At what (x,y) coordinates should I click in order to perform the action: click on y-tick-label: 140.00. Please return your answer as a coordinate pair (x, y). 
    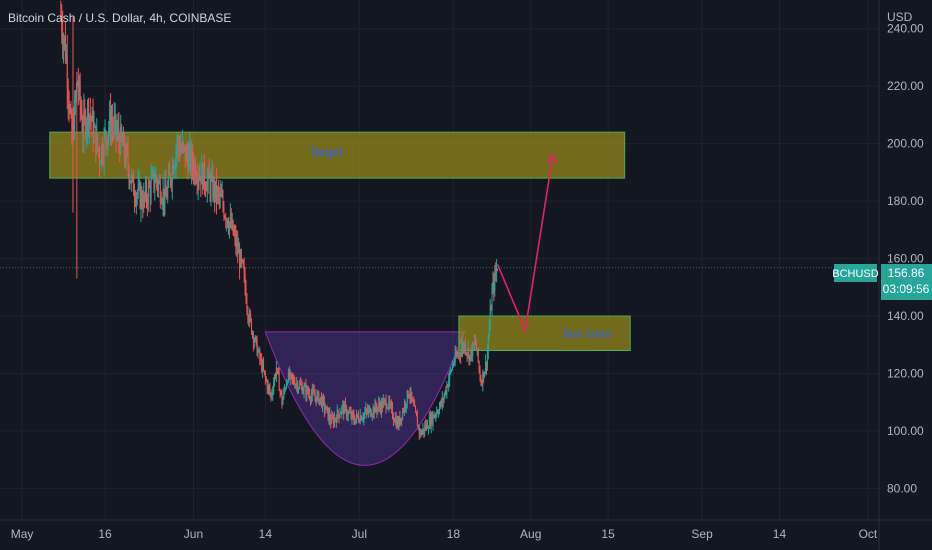
    Looking at the image, I should click on (905, 316).